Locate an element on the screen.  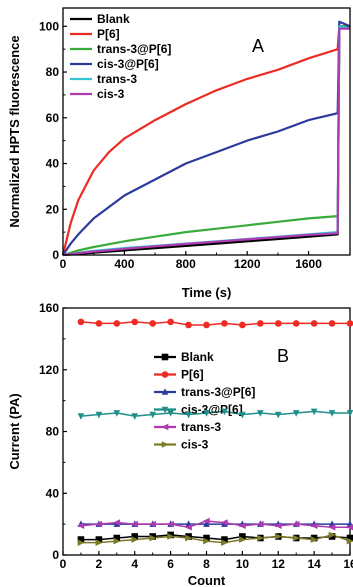
y-axis-label: Current (PA) is located at coordinates (14, 431).